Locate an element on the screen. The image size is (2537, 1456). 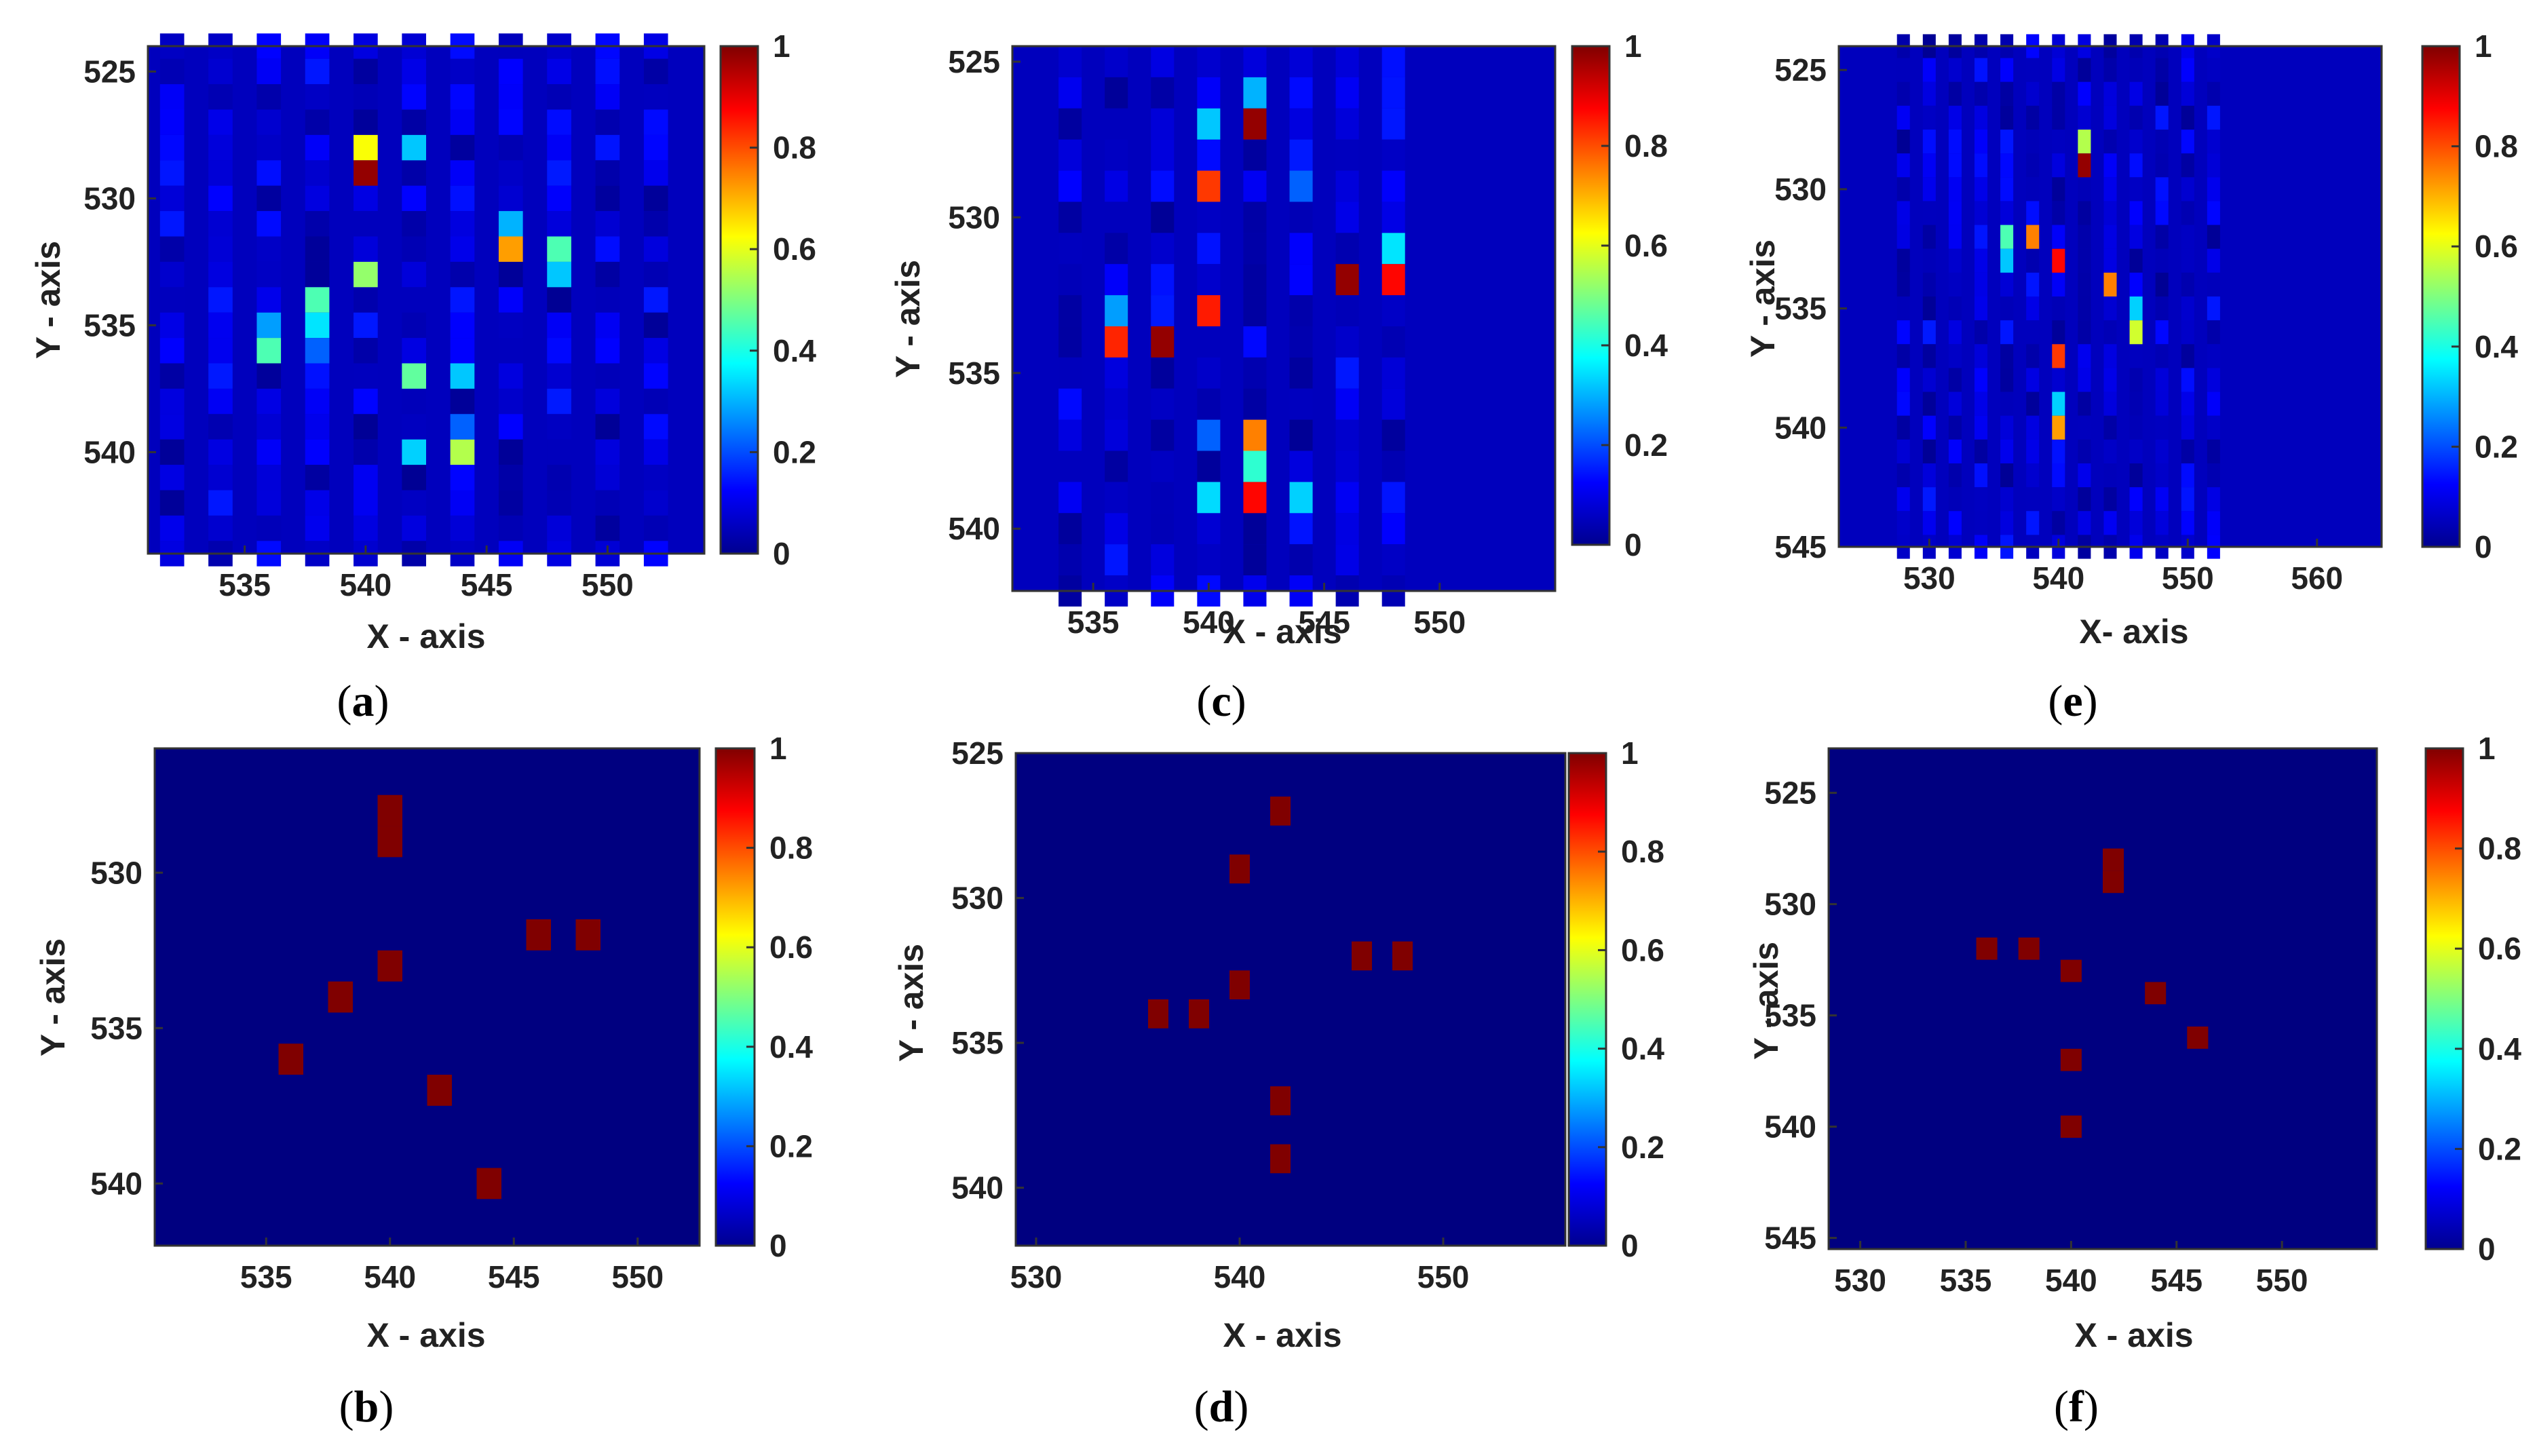
x-tick-label: 545 is located at coordinates (514, 1277).